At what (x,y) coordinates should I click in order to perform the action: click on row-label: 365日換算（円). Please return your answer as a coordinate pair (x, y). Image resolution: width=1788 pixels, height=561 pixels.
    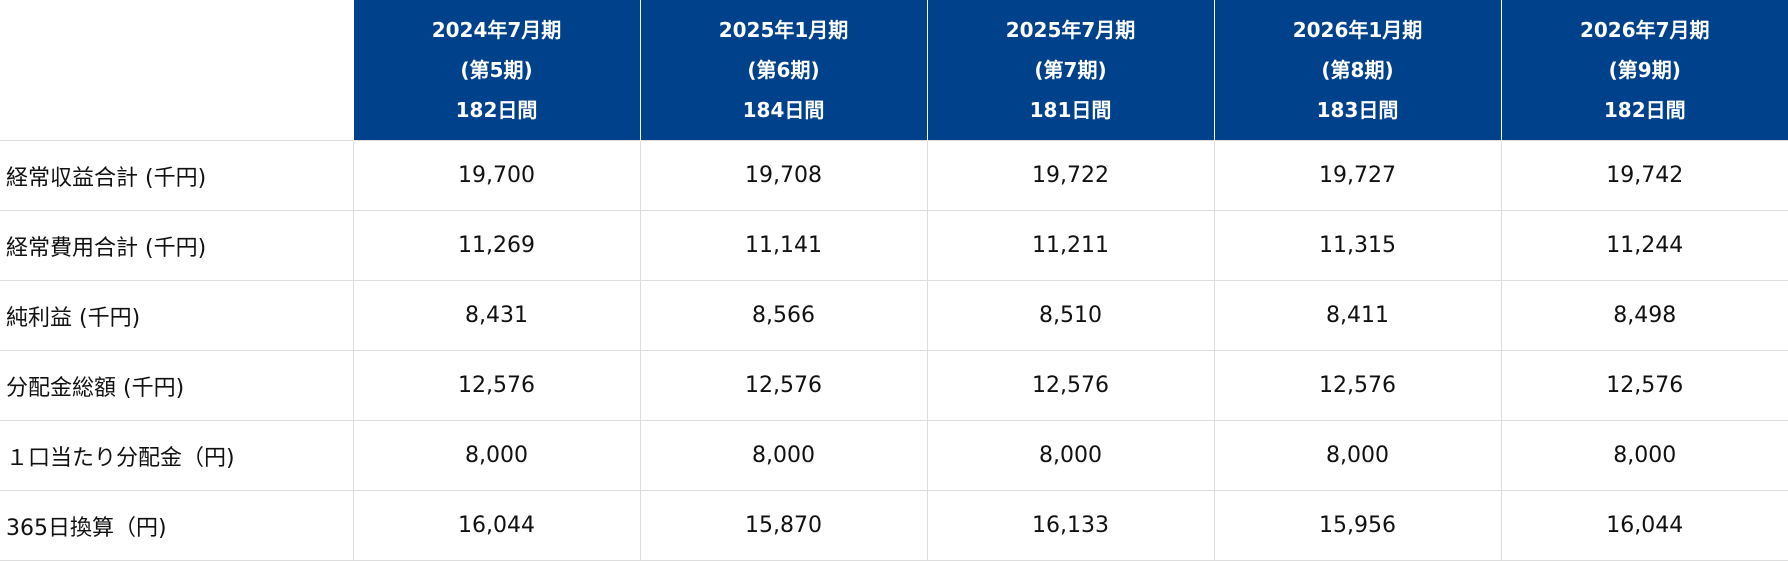
    Looking at the image, I should click on (177, 525).